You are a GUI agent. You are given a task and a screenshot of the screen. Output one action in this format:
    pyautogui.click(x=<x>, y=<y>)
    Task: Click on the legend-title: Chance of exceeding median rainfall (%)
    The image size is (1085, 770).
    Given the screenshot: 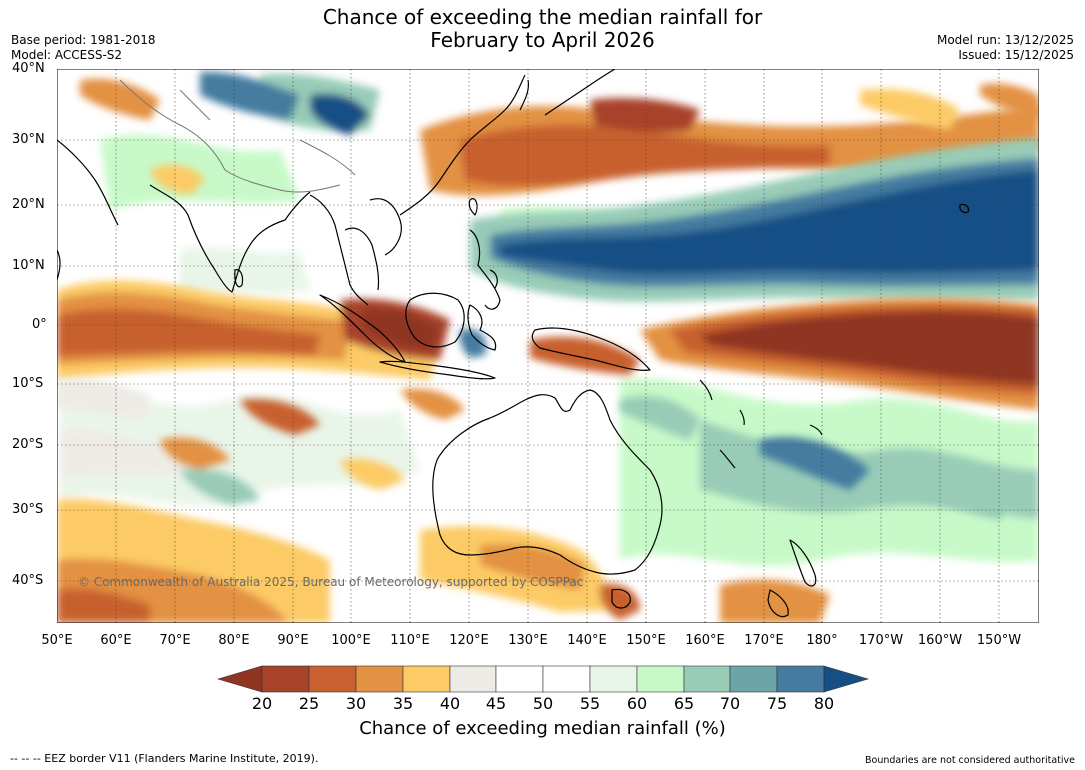 What is the action you would take?
    pyautogui.click(x=542, y=728)
    